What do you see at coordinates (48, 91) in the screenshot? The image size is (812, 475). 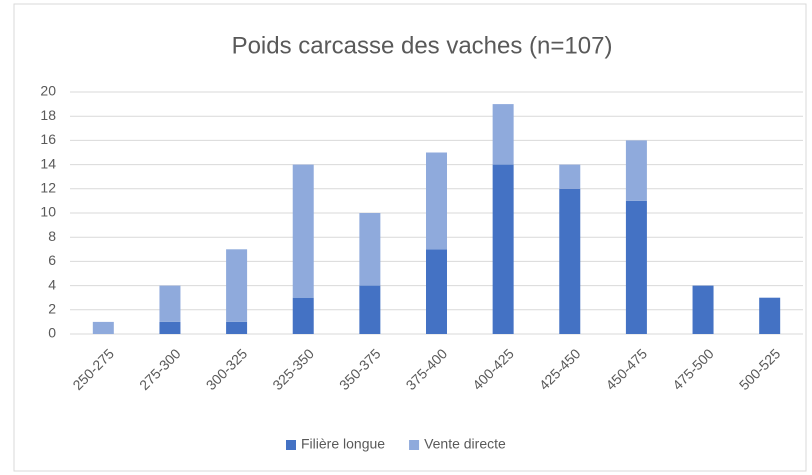 I see `y-tick-label: 20` at bounding box center [48, 91].